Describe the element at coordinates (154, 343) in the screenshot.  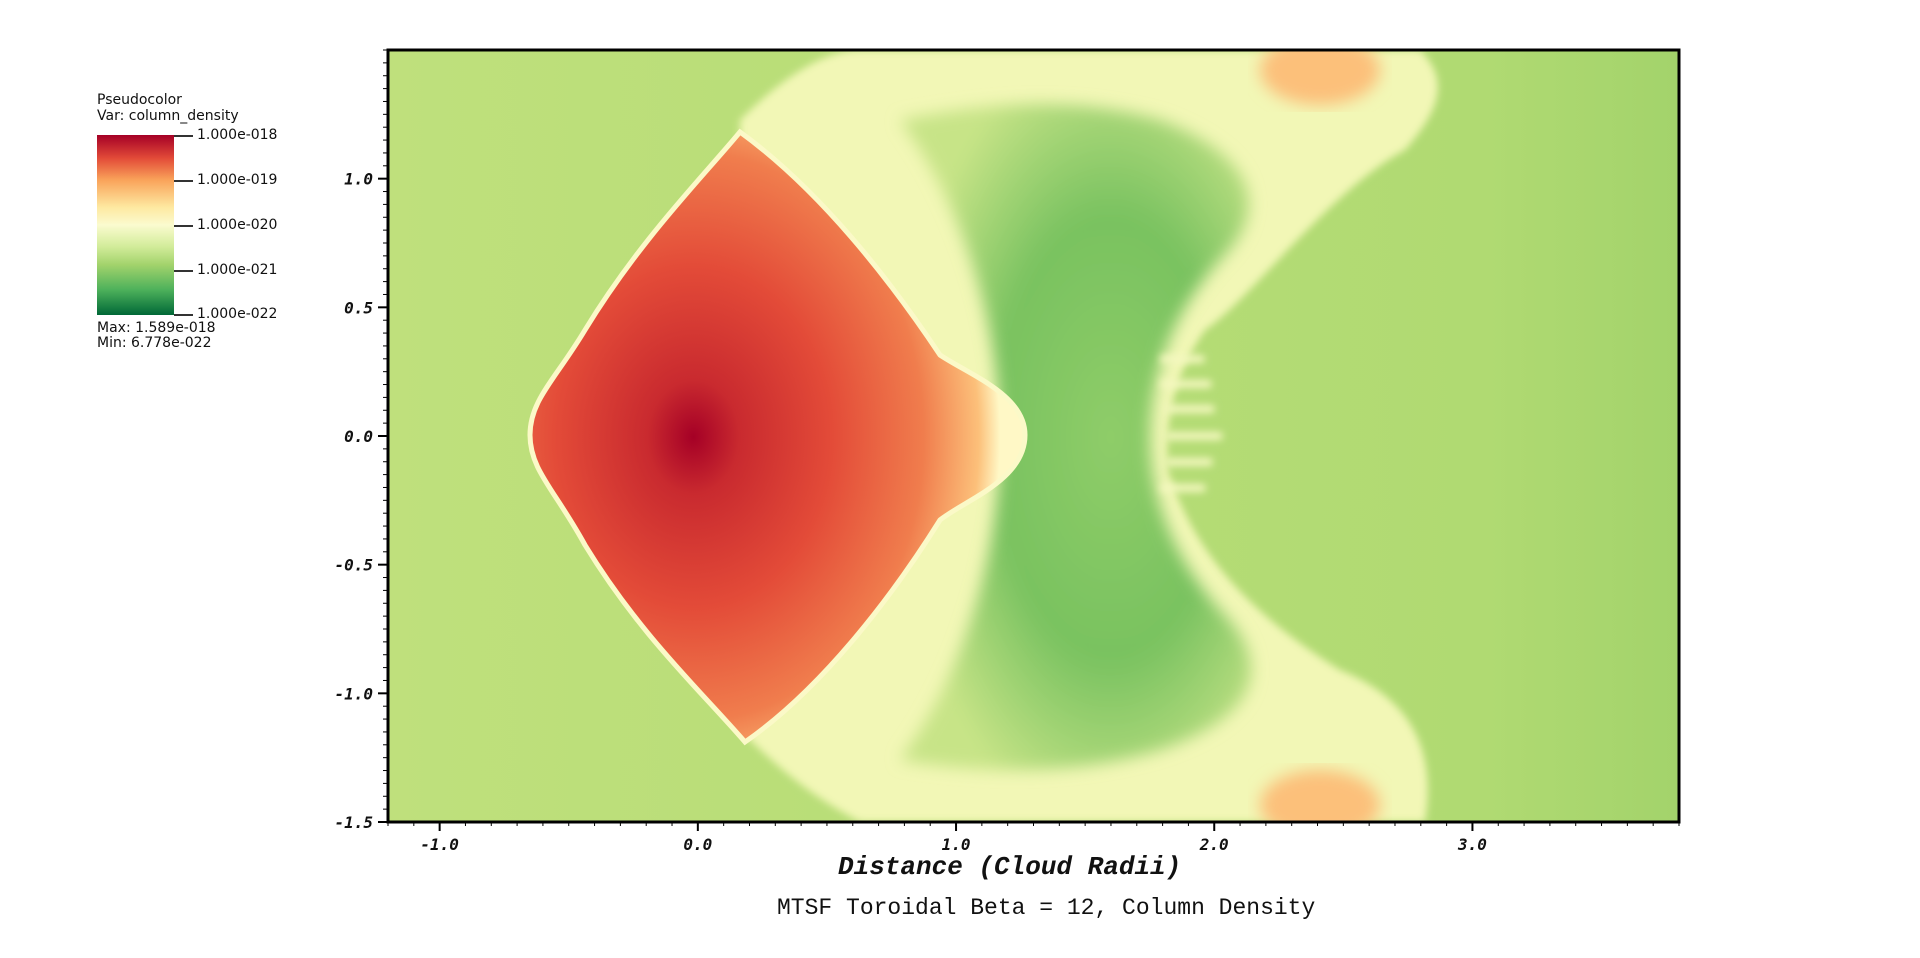
I see `legend-min: Min: 6.778e-022` at that location.